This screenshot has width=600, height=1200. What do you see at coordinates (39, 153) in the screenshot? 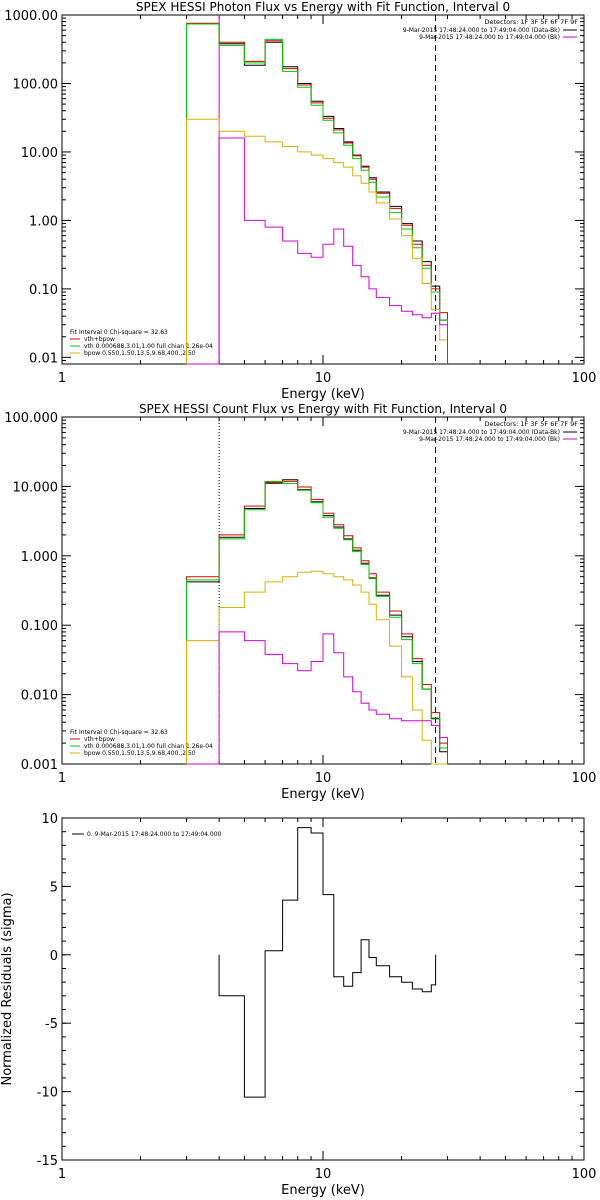
I see `y-tick-label: 10.00` at bounding box center [39, 153].